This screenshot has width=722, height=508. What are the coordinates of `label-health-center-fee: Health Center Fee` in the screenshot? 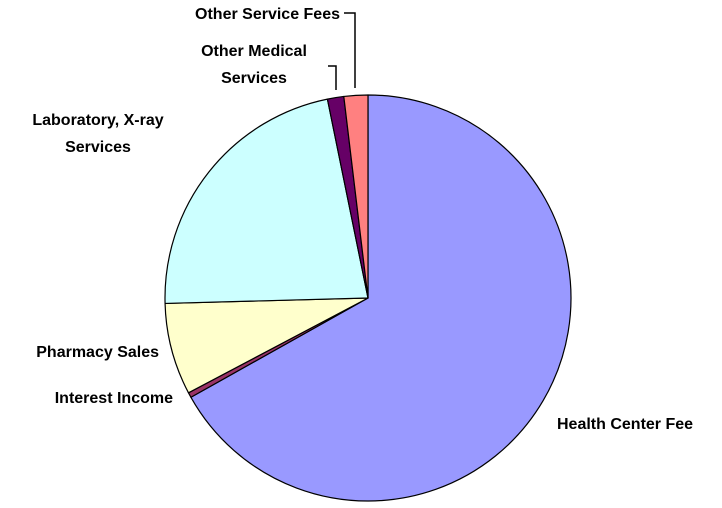 It's located at (625, 424).